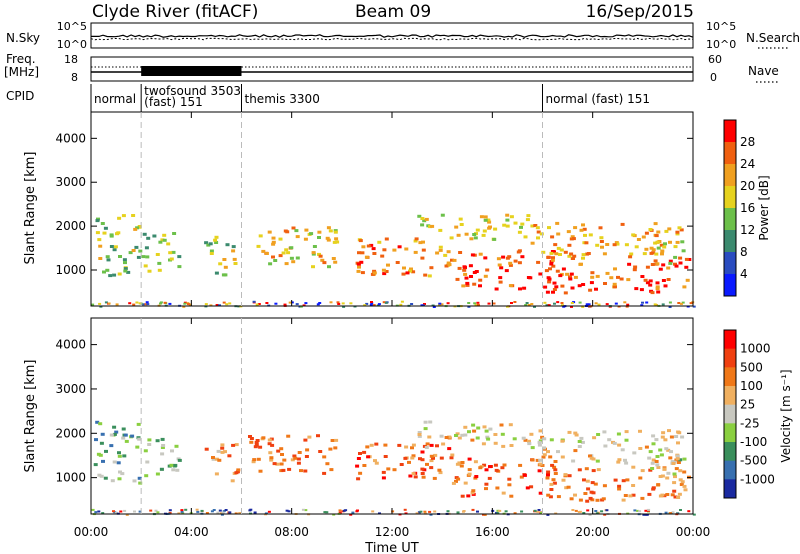 This screenshot has width=800, height=554. What do you see at coordinates (392, 39) in the screenshot?
I see `noise-search-line` at bounding box center [392, 39].